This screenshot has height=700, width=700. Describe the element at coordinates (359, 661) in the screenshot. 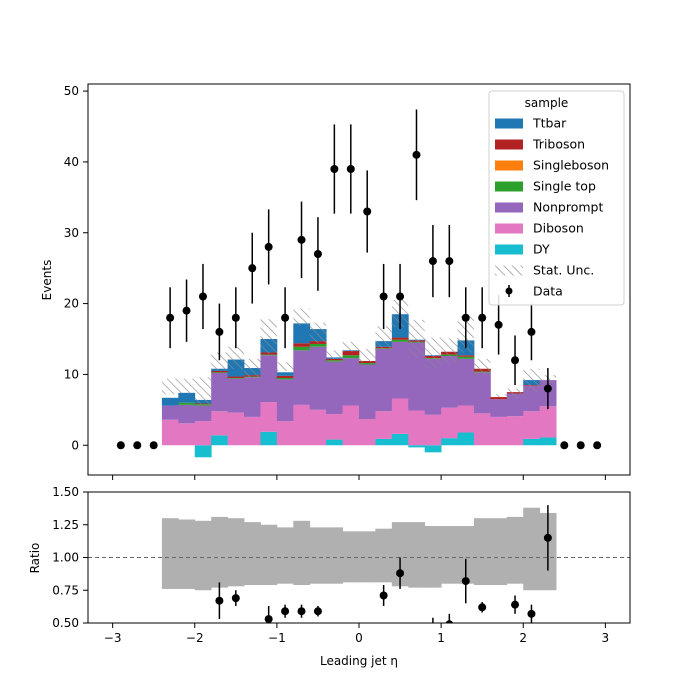

I see `x-axis-label: Leading jet η` at that location.